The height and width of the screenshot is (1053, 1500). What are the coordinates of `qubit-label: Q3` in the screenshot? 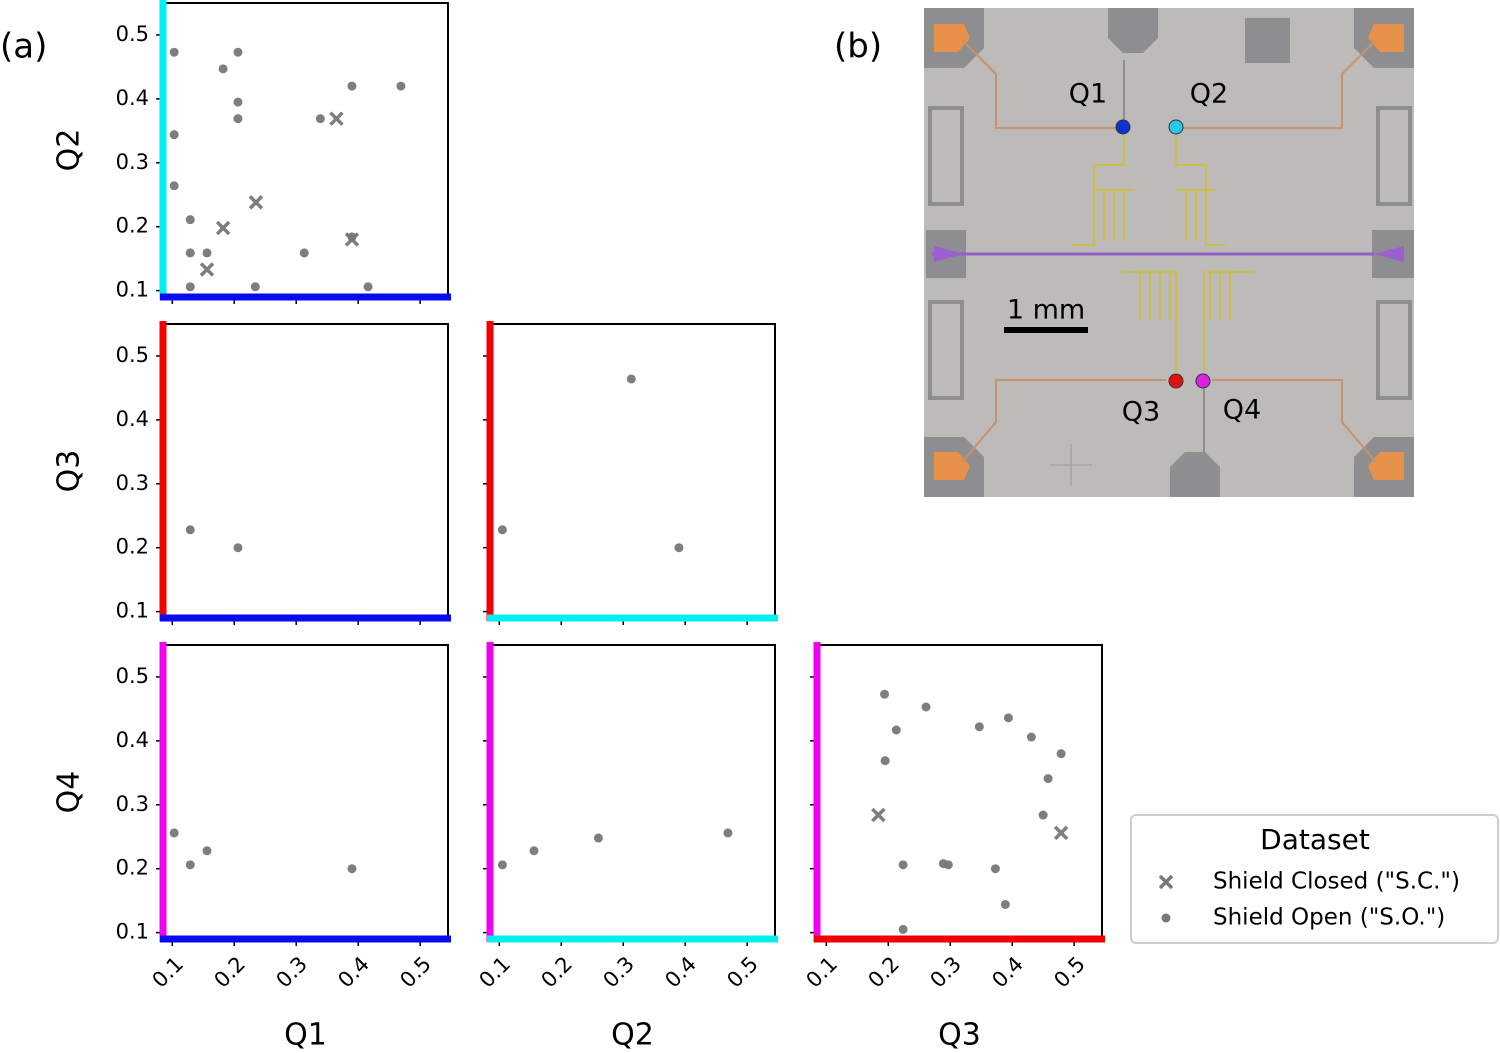 It's located at (1141, 412).